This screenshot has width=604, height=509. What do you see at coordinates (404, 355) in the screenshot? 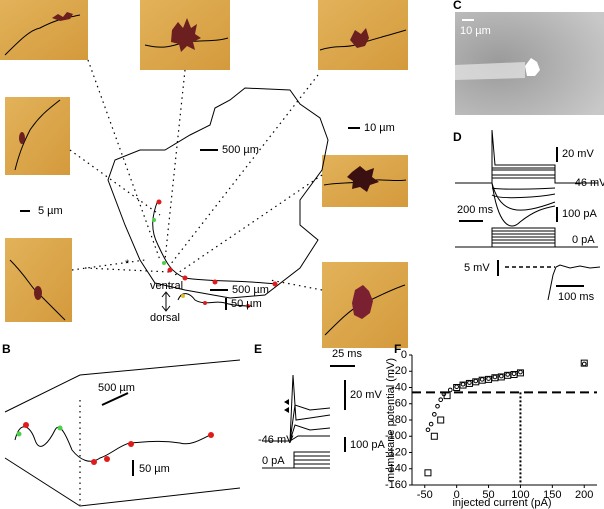
I see `y-tick-label: 0` at bounding box center [404, 355].